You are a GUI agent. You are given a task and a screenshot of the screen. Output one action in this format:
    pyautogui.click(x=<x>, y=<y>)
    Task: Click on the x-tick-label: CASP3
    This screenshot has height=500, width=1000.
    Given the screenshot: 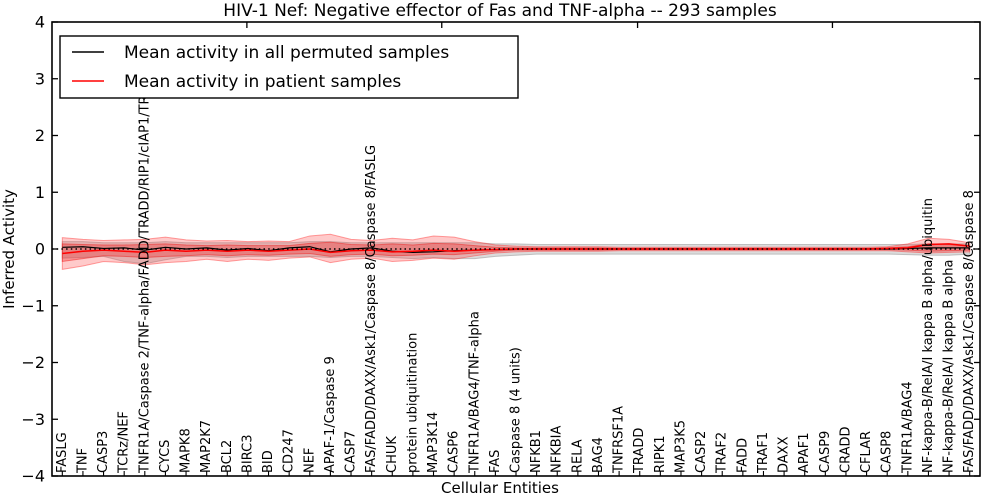 What is the action you would take?
    pyautogui.click(x=103, y=452)
    